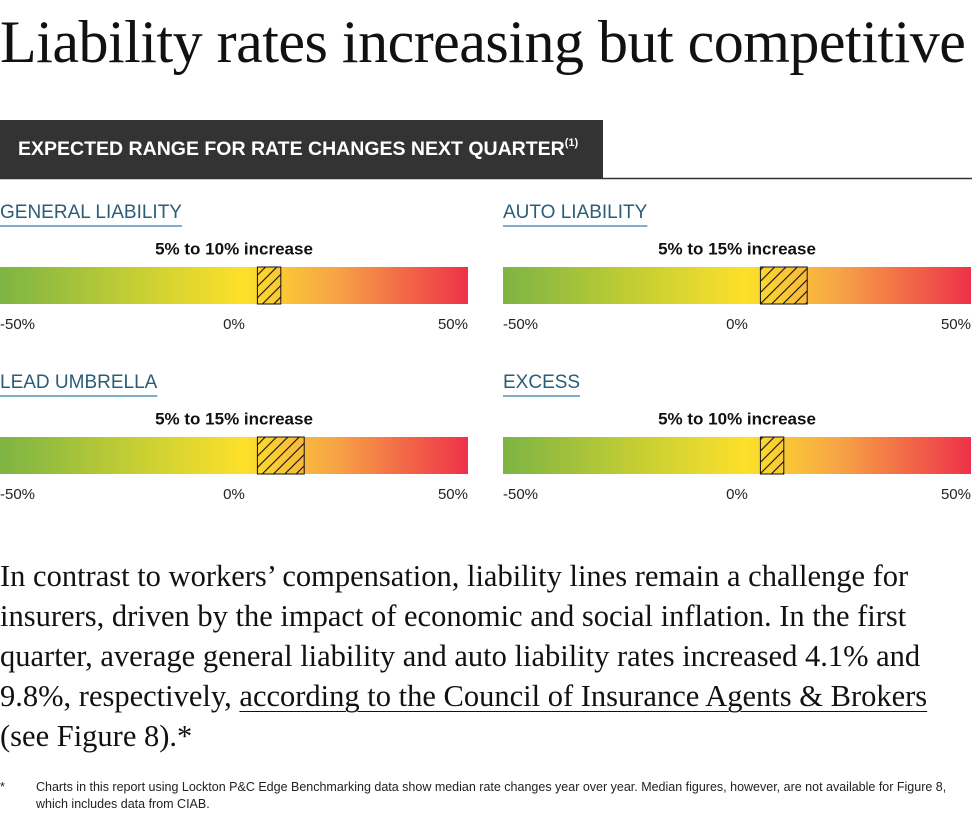 The image size is (972, 819). I want to click on chart-title: LEAD UMBRELLA, so click(79, 382).